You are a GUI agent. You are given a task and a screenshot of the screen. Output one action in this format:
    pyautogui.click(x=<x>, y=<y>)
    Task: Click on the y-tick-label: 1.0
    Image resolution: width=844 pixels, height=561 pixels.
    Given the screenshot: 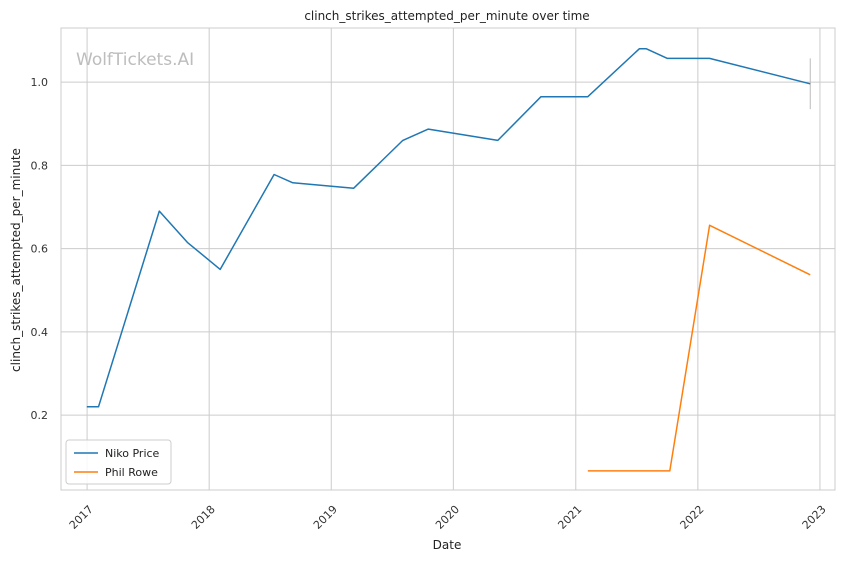 What is the action you would take?
    pyautogui.click(x=40, y=82)
    